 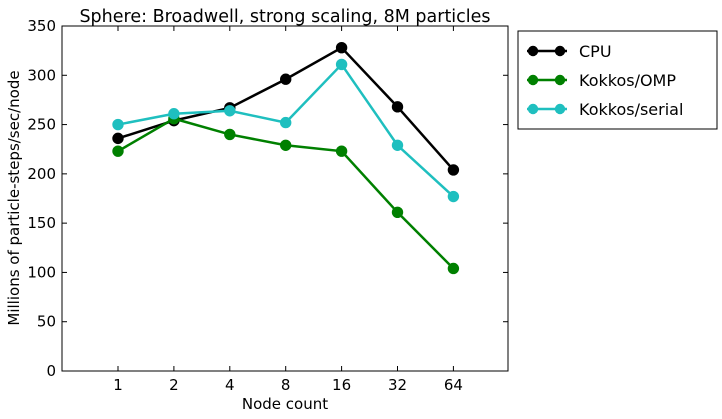 What do you see at coordinates (595, 51) in the screenshot?
I see `legend-label: CPU` at bounding box center [595, 51].